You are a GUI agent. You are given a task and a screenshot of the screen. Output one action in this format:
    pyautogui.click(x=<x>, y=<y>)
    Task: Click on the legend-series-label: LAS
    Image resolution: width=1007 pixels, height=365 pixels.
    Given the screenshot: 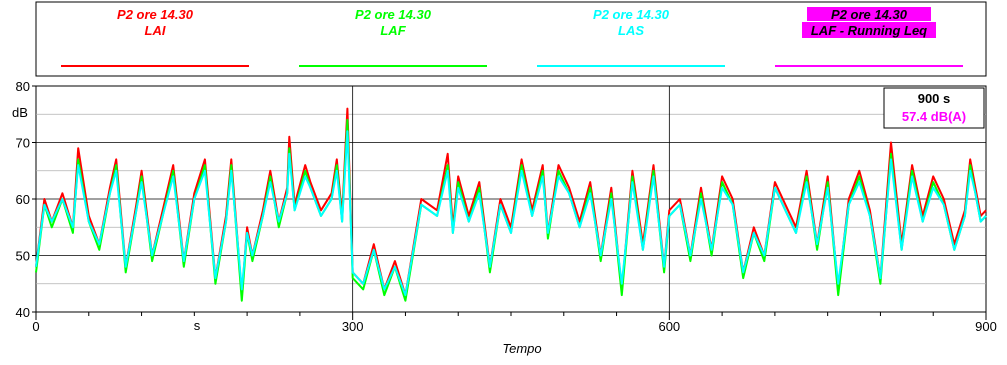 What is the action you would take?
    pyautogui.click(x=631, y=30)
    